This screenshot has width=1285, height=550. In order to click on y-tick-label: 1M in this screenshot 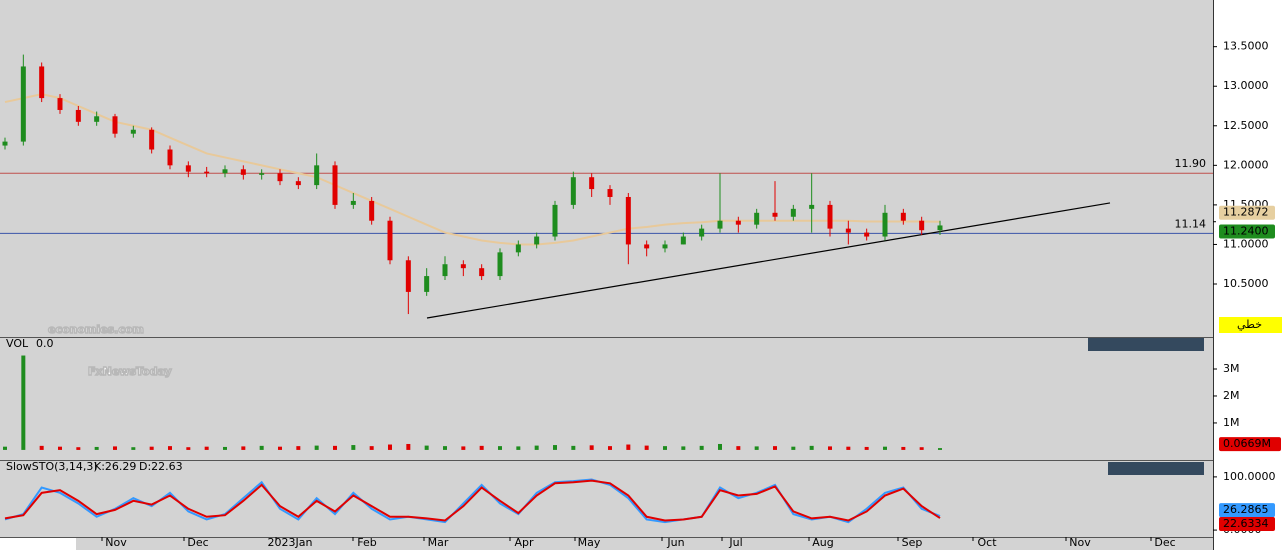, I will do `click(1231, 422)`.